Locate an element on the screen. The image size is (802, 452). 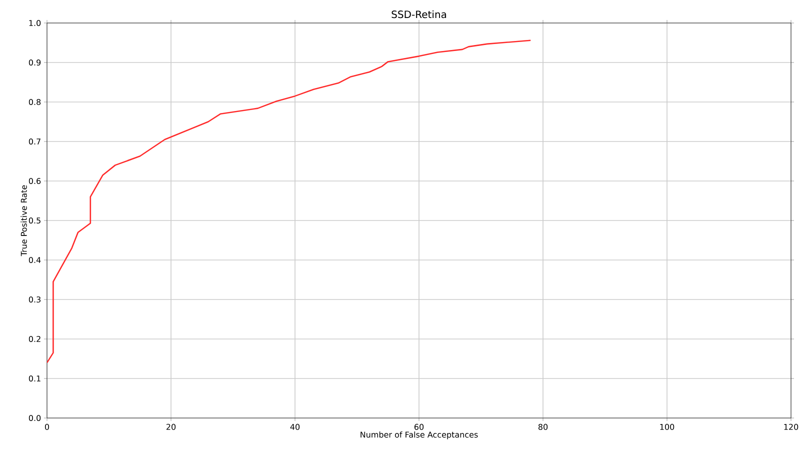
x-tick-label: 40 is located at coordinates (295, 427).